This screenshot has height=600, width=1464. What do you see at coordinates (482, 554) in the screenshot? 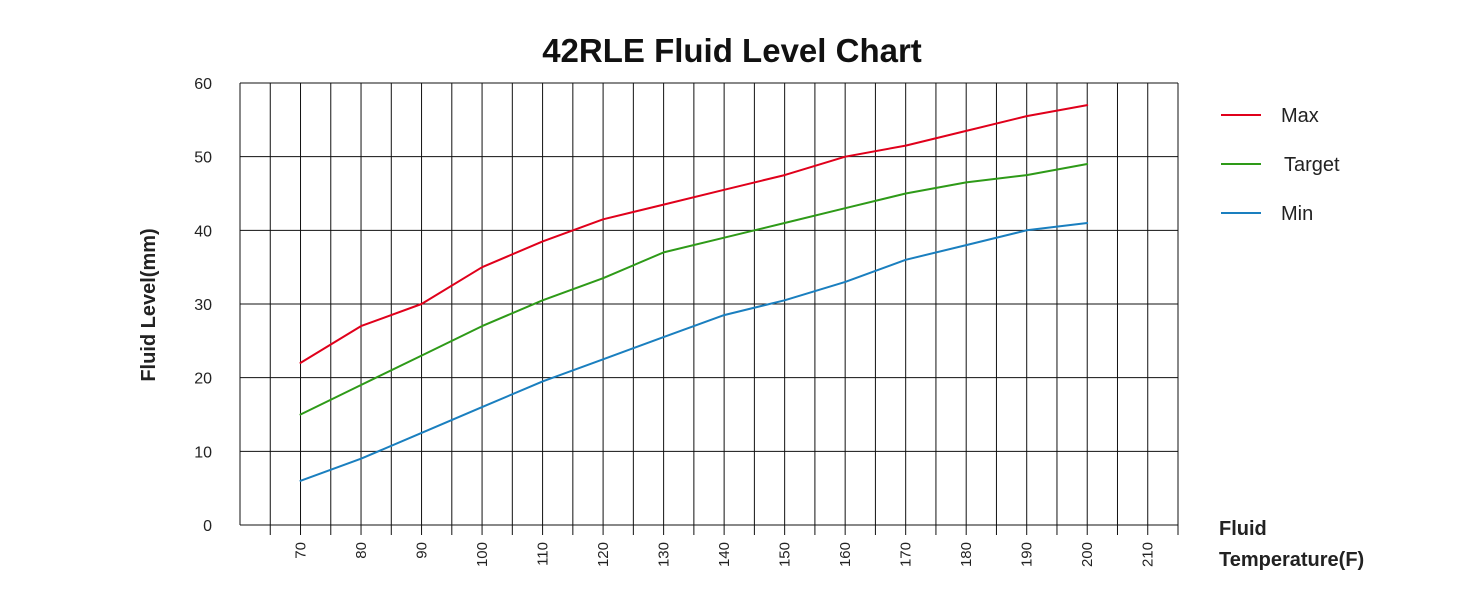
I see `x-tick-label: 100` at bounding box center [482, 554].